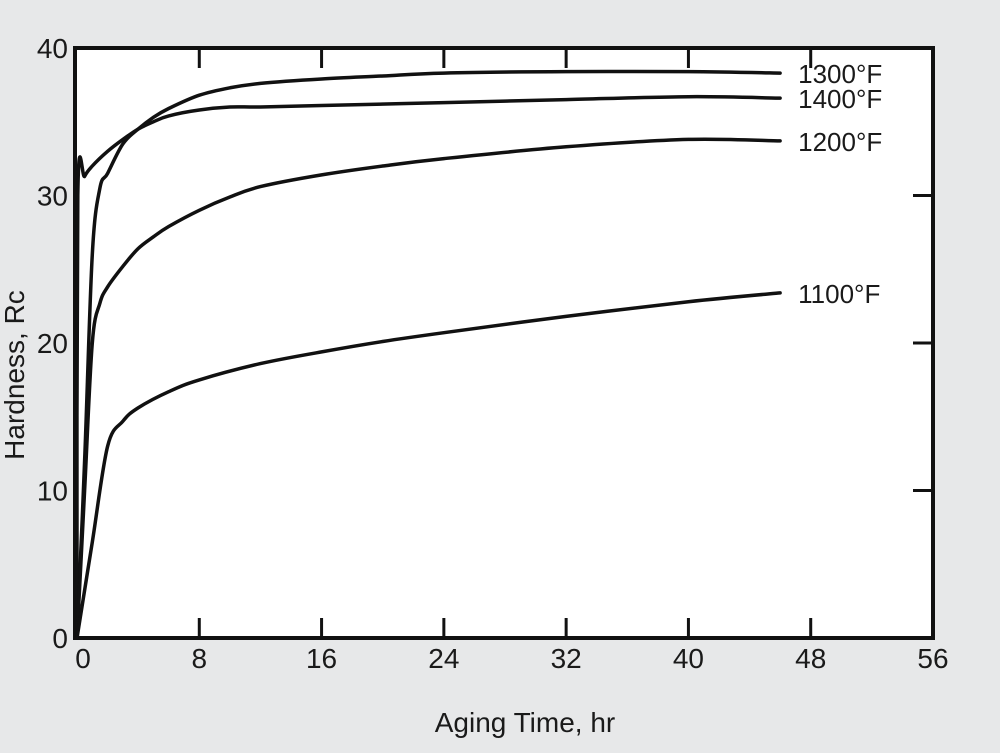 This screenshot has height=753, width=1000. I want to click on y-axis-title: Hardness, Rc, so click(15, 375).